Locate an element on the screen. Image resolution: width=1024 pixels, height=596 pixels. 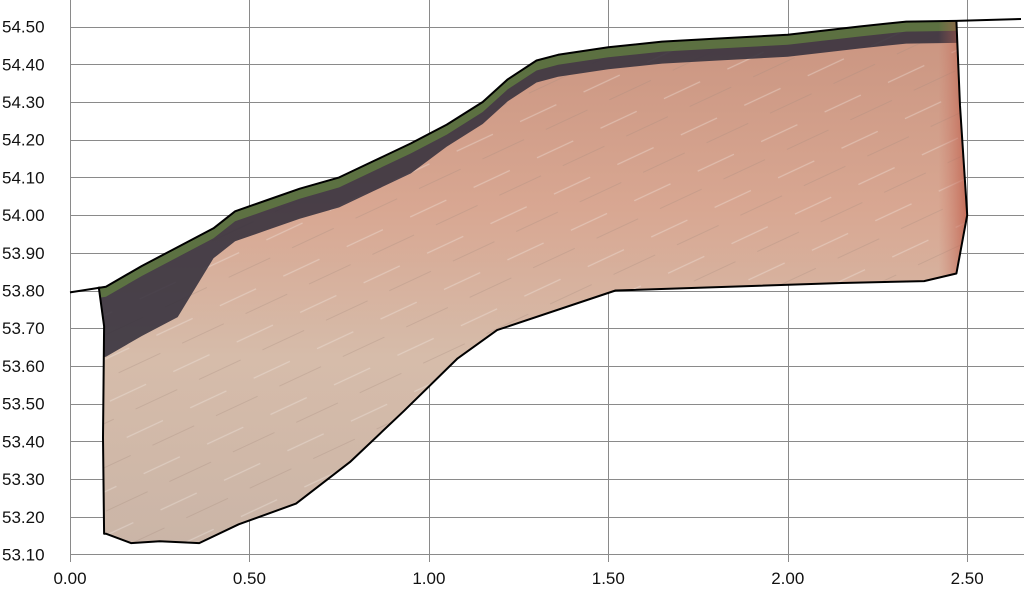
x-tick-label: 2.50 is located at coordinates (967, 578).